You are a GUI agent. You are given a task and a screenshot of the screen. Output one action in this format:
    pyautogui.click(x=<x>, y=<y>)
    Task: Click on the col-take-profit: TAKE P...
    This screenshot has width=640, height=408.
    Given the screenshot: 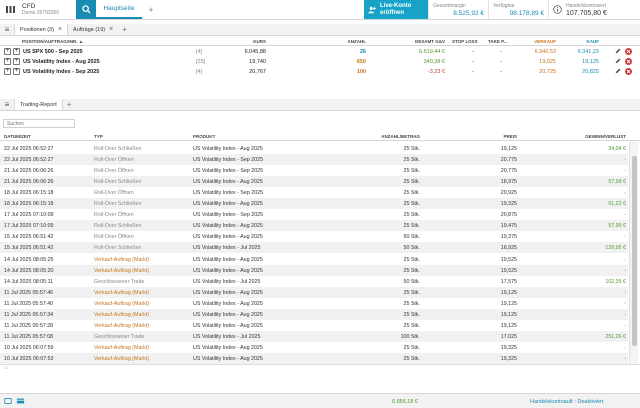 What is the action you would take?
    pyautogui.click(x=498, y=41)
    